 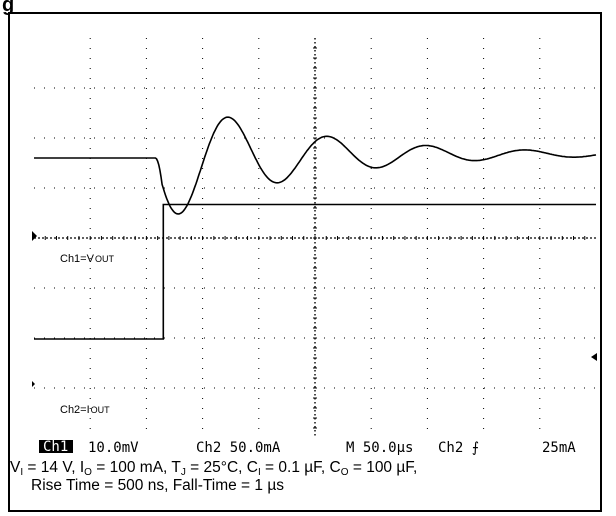 What do you see at coordinates (238, 448) in the screenshot?
I see `ch2-scale: Ch2 50.0mA` at bounding box center [238, 448].